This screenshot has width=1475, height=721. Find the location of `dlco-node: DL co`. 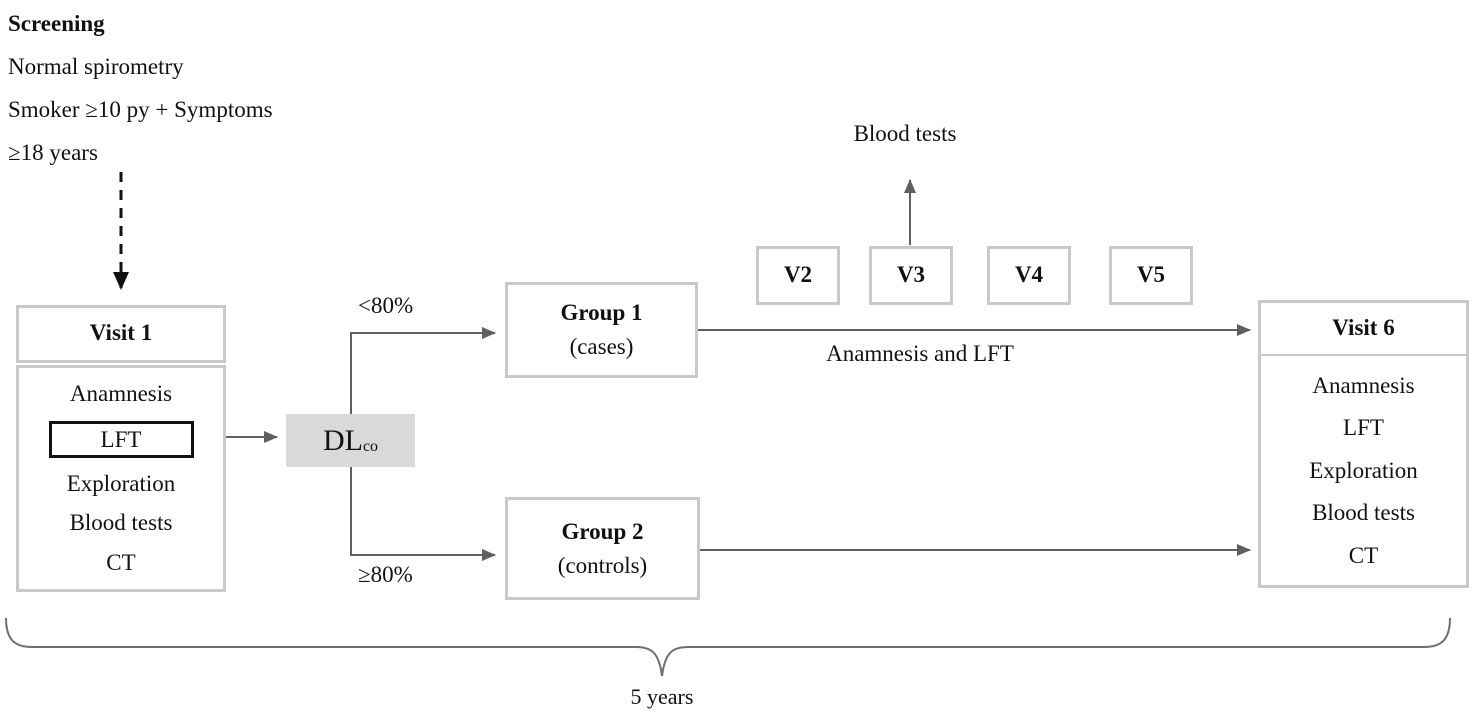

dlco-node: DL co is located at coordinates (350, 440).